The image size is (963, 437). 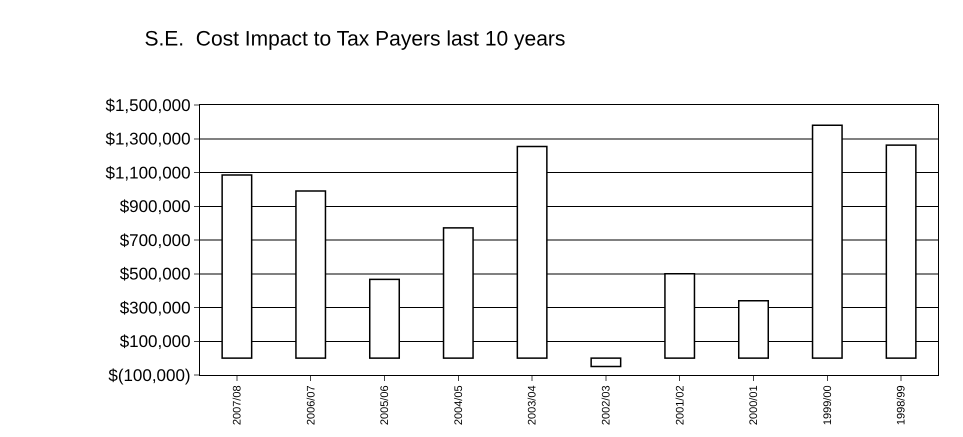 What do you see at coordinates (680, 405) in the screenshot?
I see `x-tick-label: 2001/02` at bounding box center [680, 405].